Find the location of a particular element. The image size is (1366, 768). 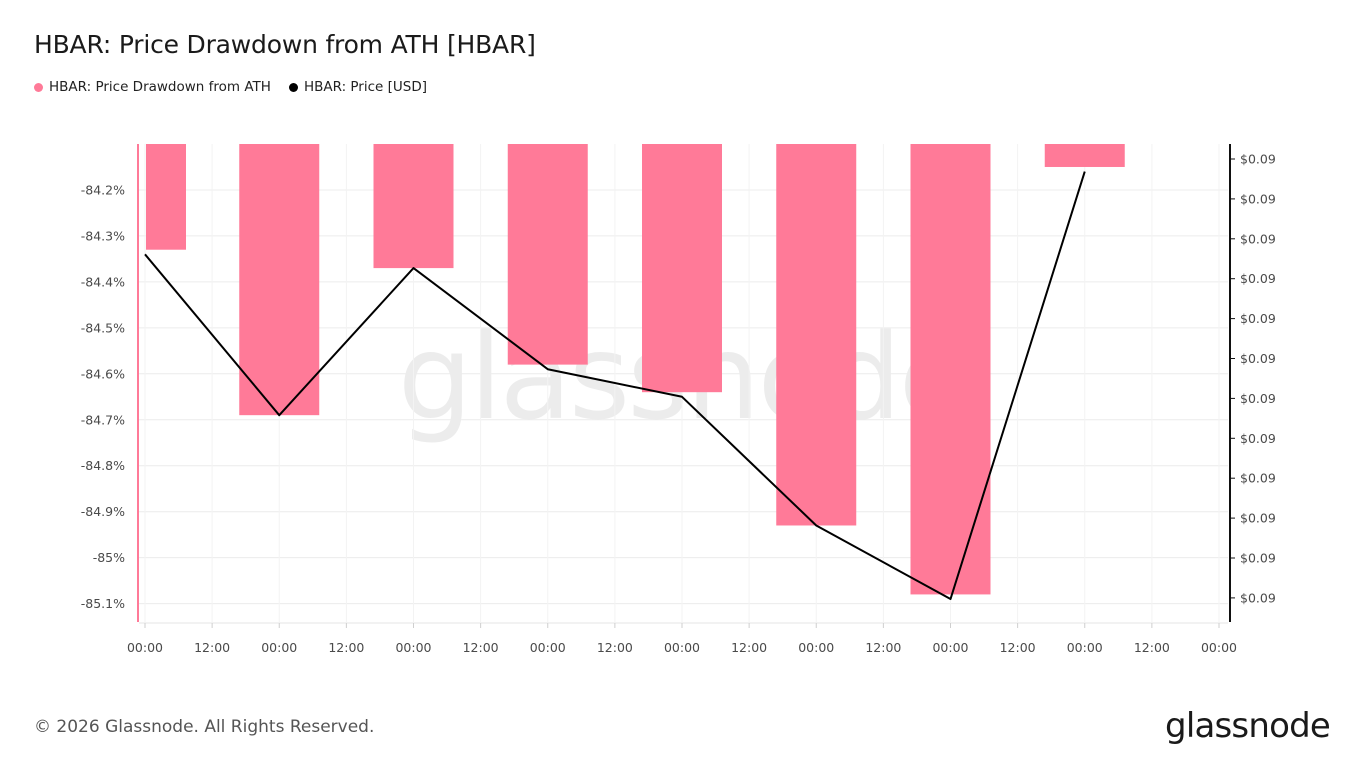

legend-item-drawdown: HBAR: Price Drawdown from ATH is located at coordinates (152, 87).